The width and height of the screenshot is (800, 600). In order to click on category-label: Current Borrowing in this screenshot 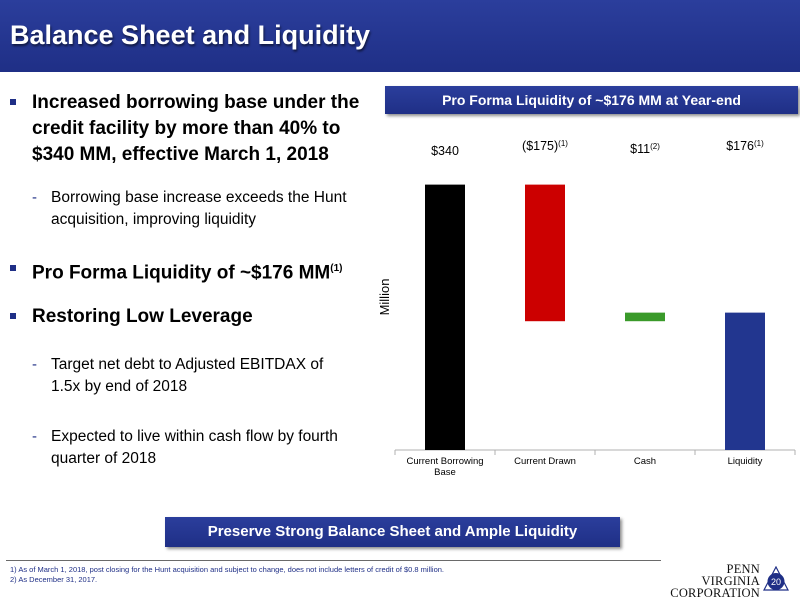, I will do `click(444, 461)`.